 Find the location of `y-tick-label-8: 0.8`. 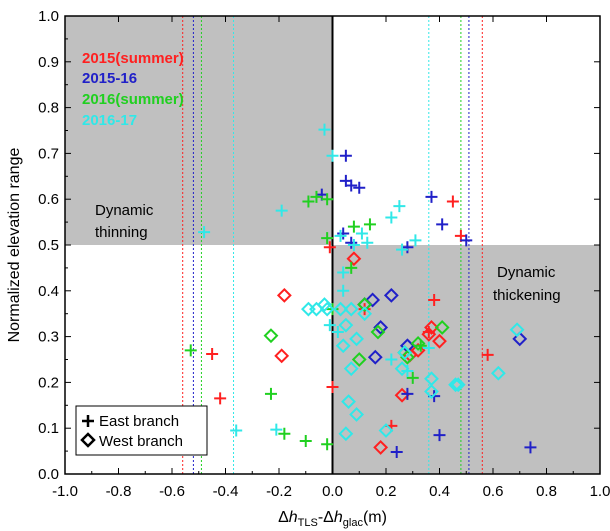

y-tick-label-8: 0.8 is located at coordinates (48, 108).